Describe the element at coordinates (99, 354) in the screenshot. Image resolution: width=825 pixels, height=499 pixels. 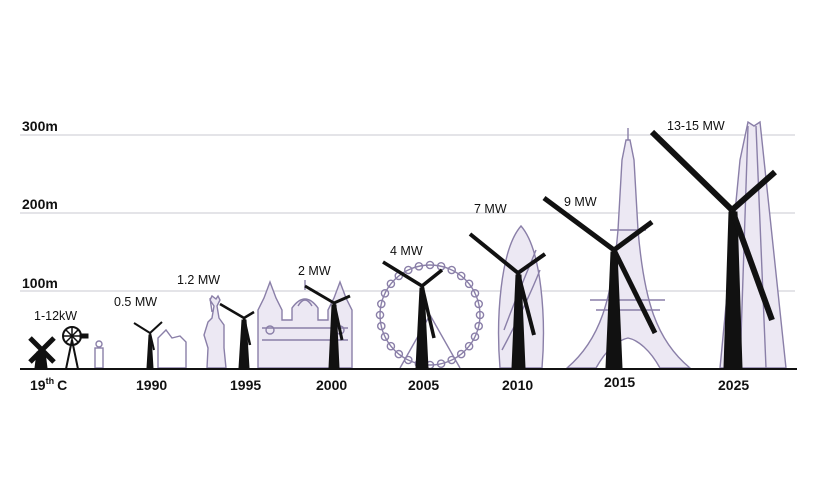
I see `bus-icon` at that location.